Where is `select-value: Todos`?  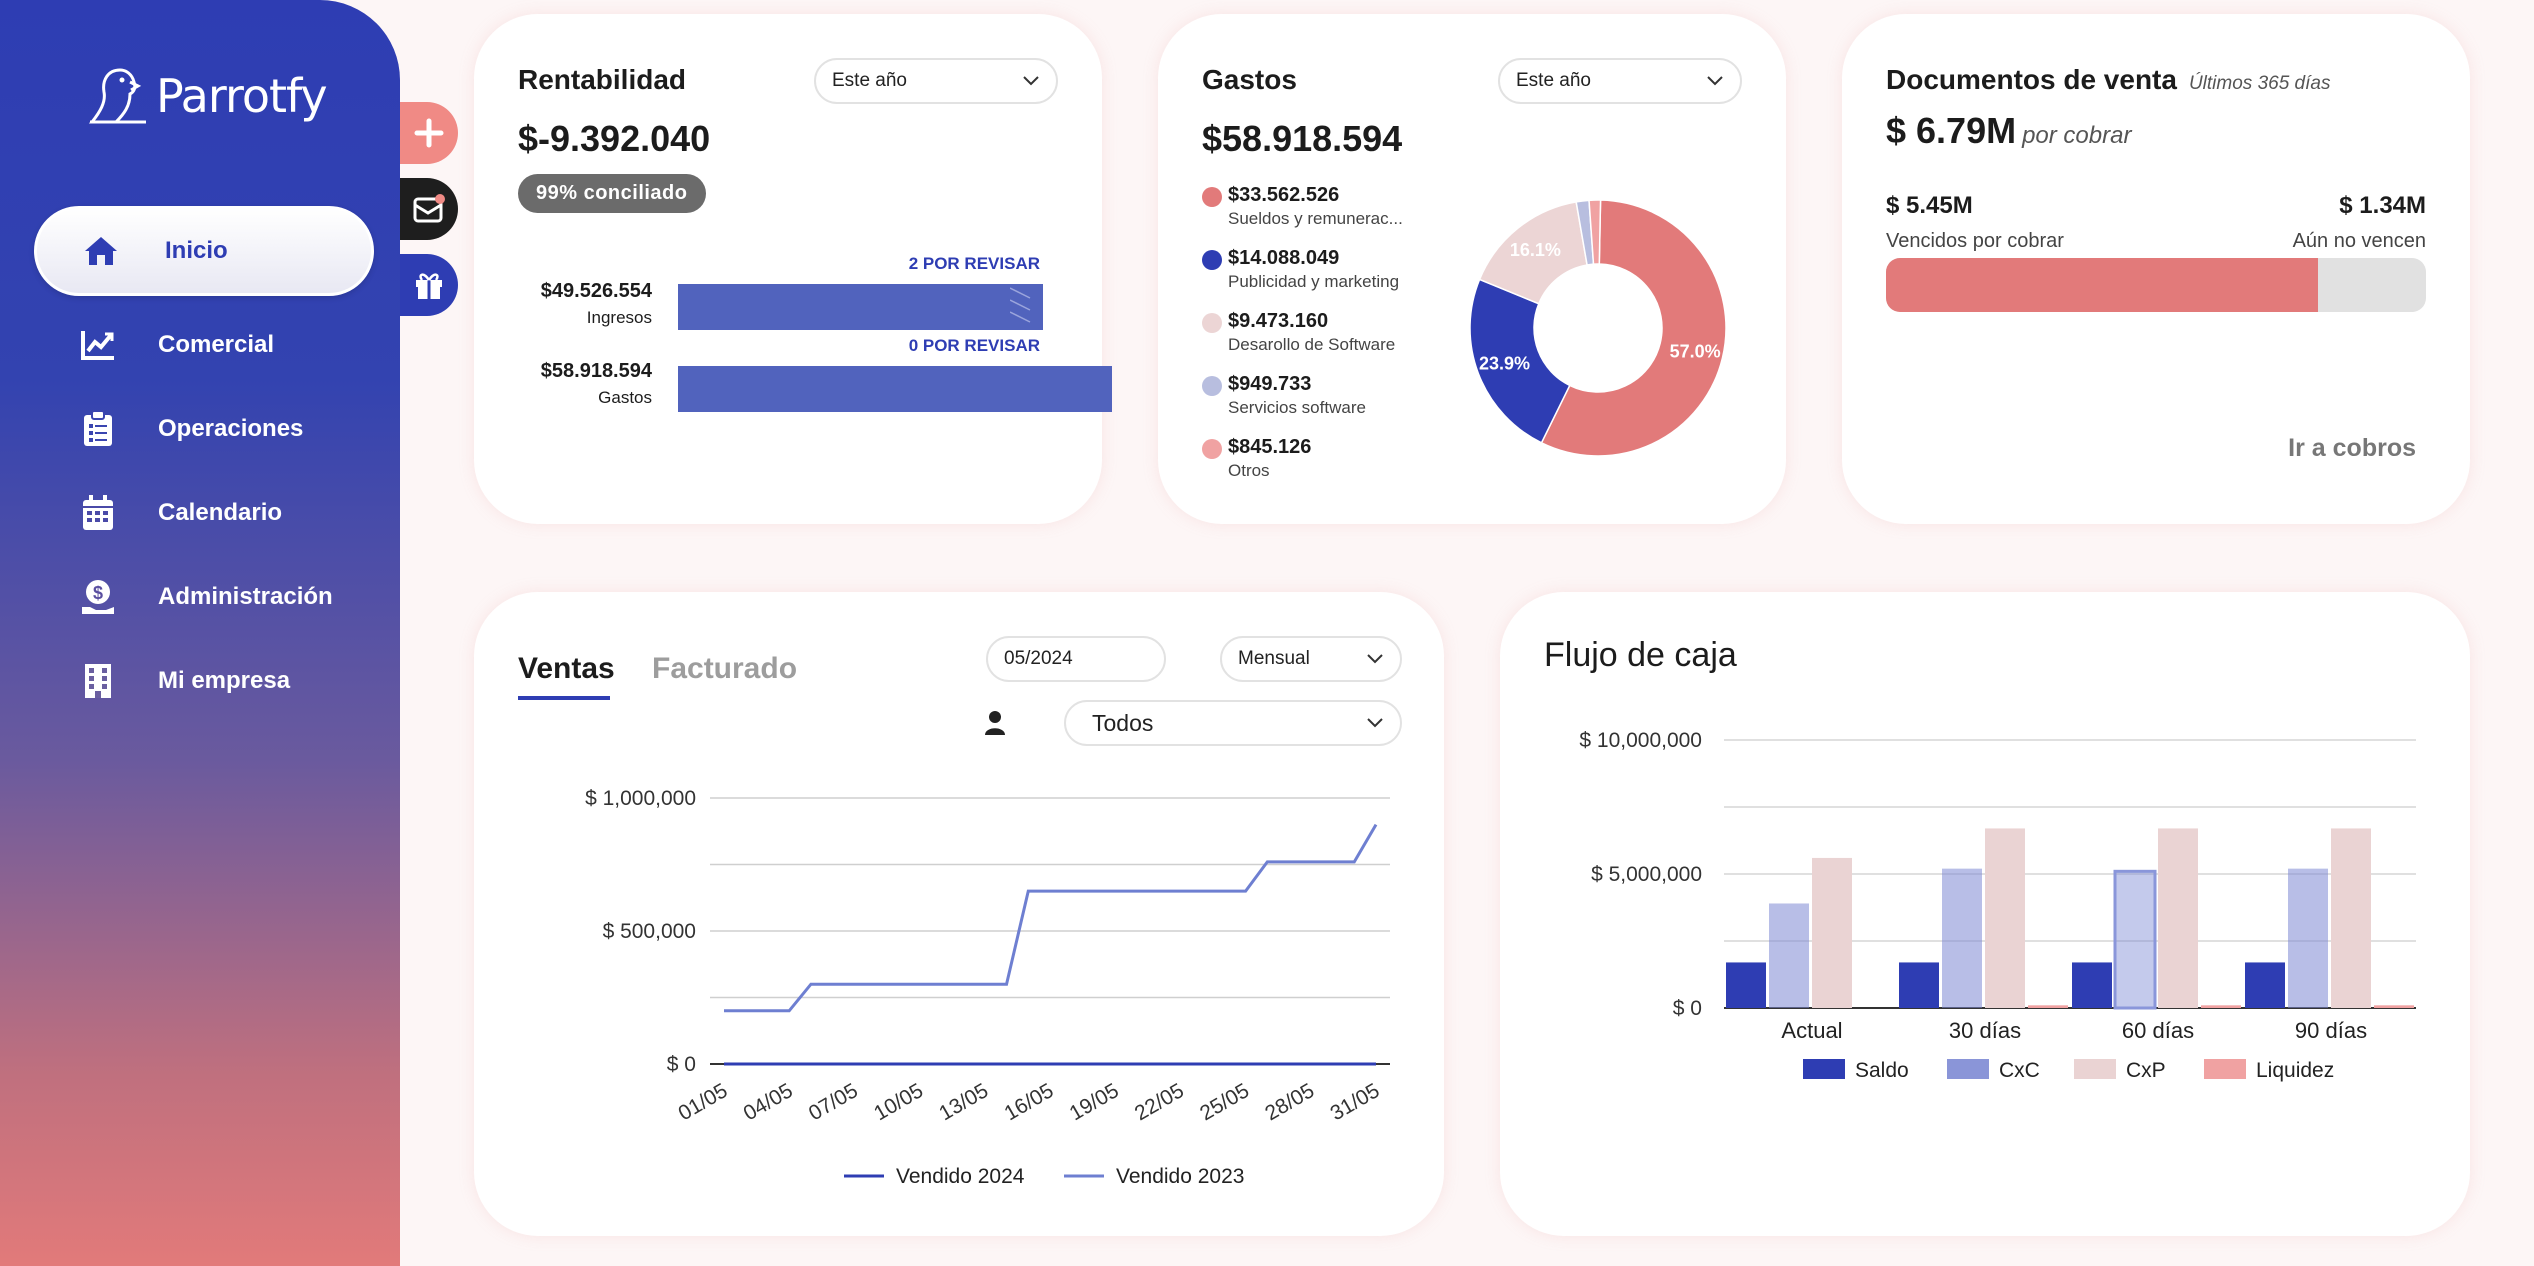
select-value: Todos is located at coordinates (1123, 722).